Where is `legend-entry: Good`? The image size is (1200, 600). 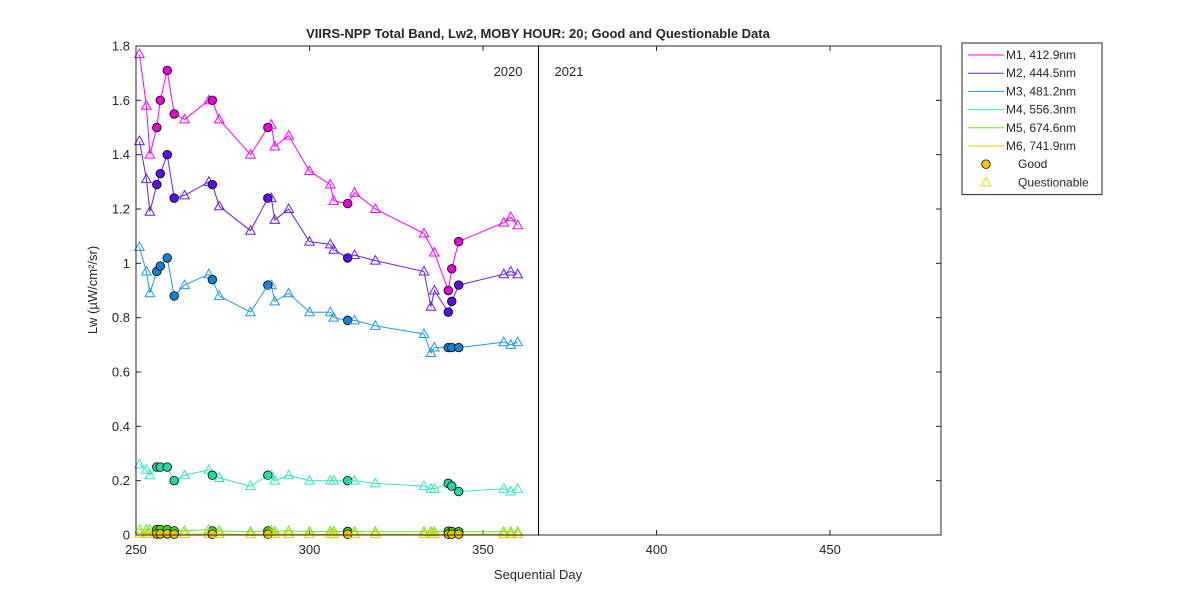 legend-entry: Good is located at coordinates (1032, 164).